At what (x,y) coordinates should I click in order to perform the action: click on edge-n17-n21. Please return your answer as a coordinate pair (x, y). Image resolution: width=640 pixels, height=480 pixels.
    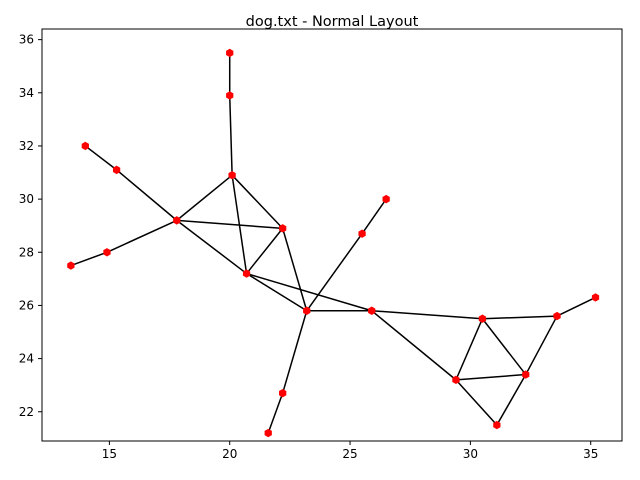
    Looking at the image, I should click on (520, 317).